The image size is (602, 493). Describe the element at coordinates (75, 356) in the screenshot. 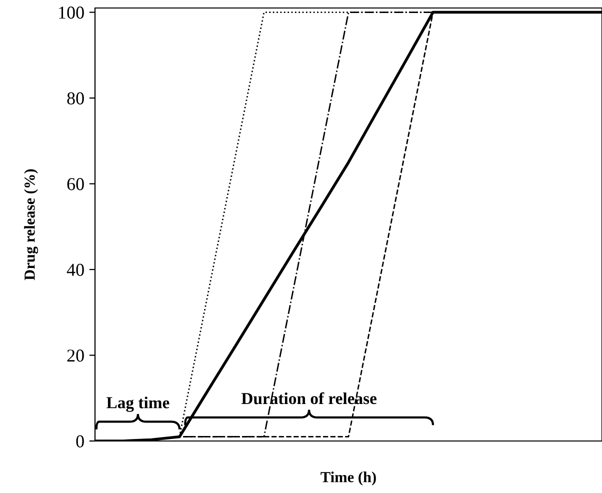

I see `y-tick-label: 20` at that location.